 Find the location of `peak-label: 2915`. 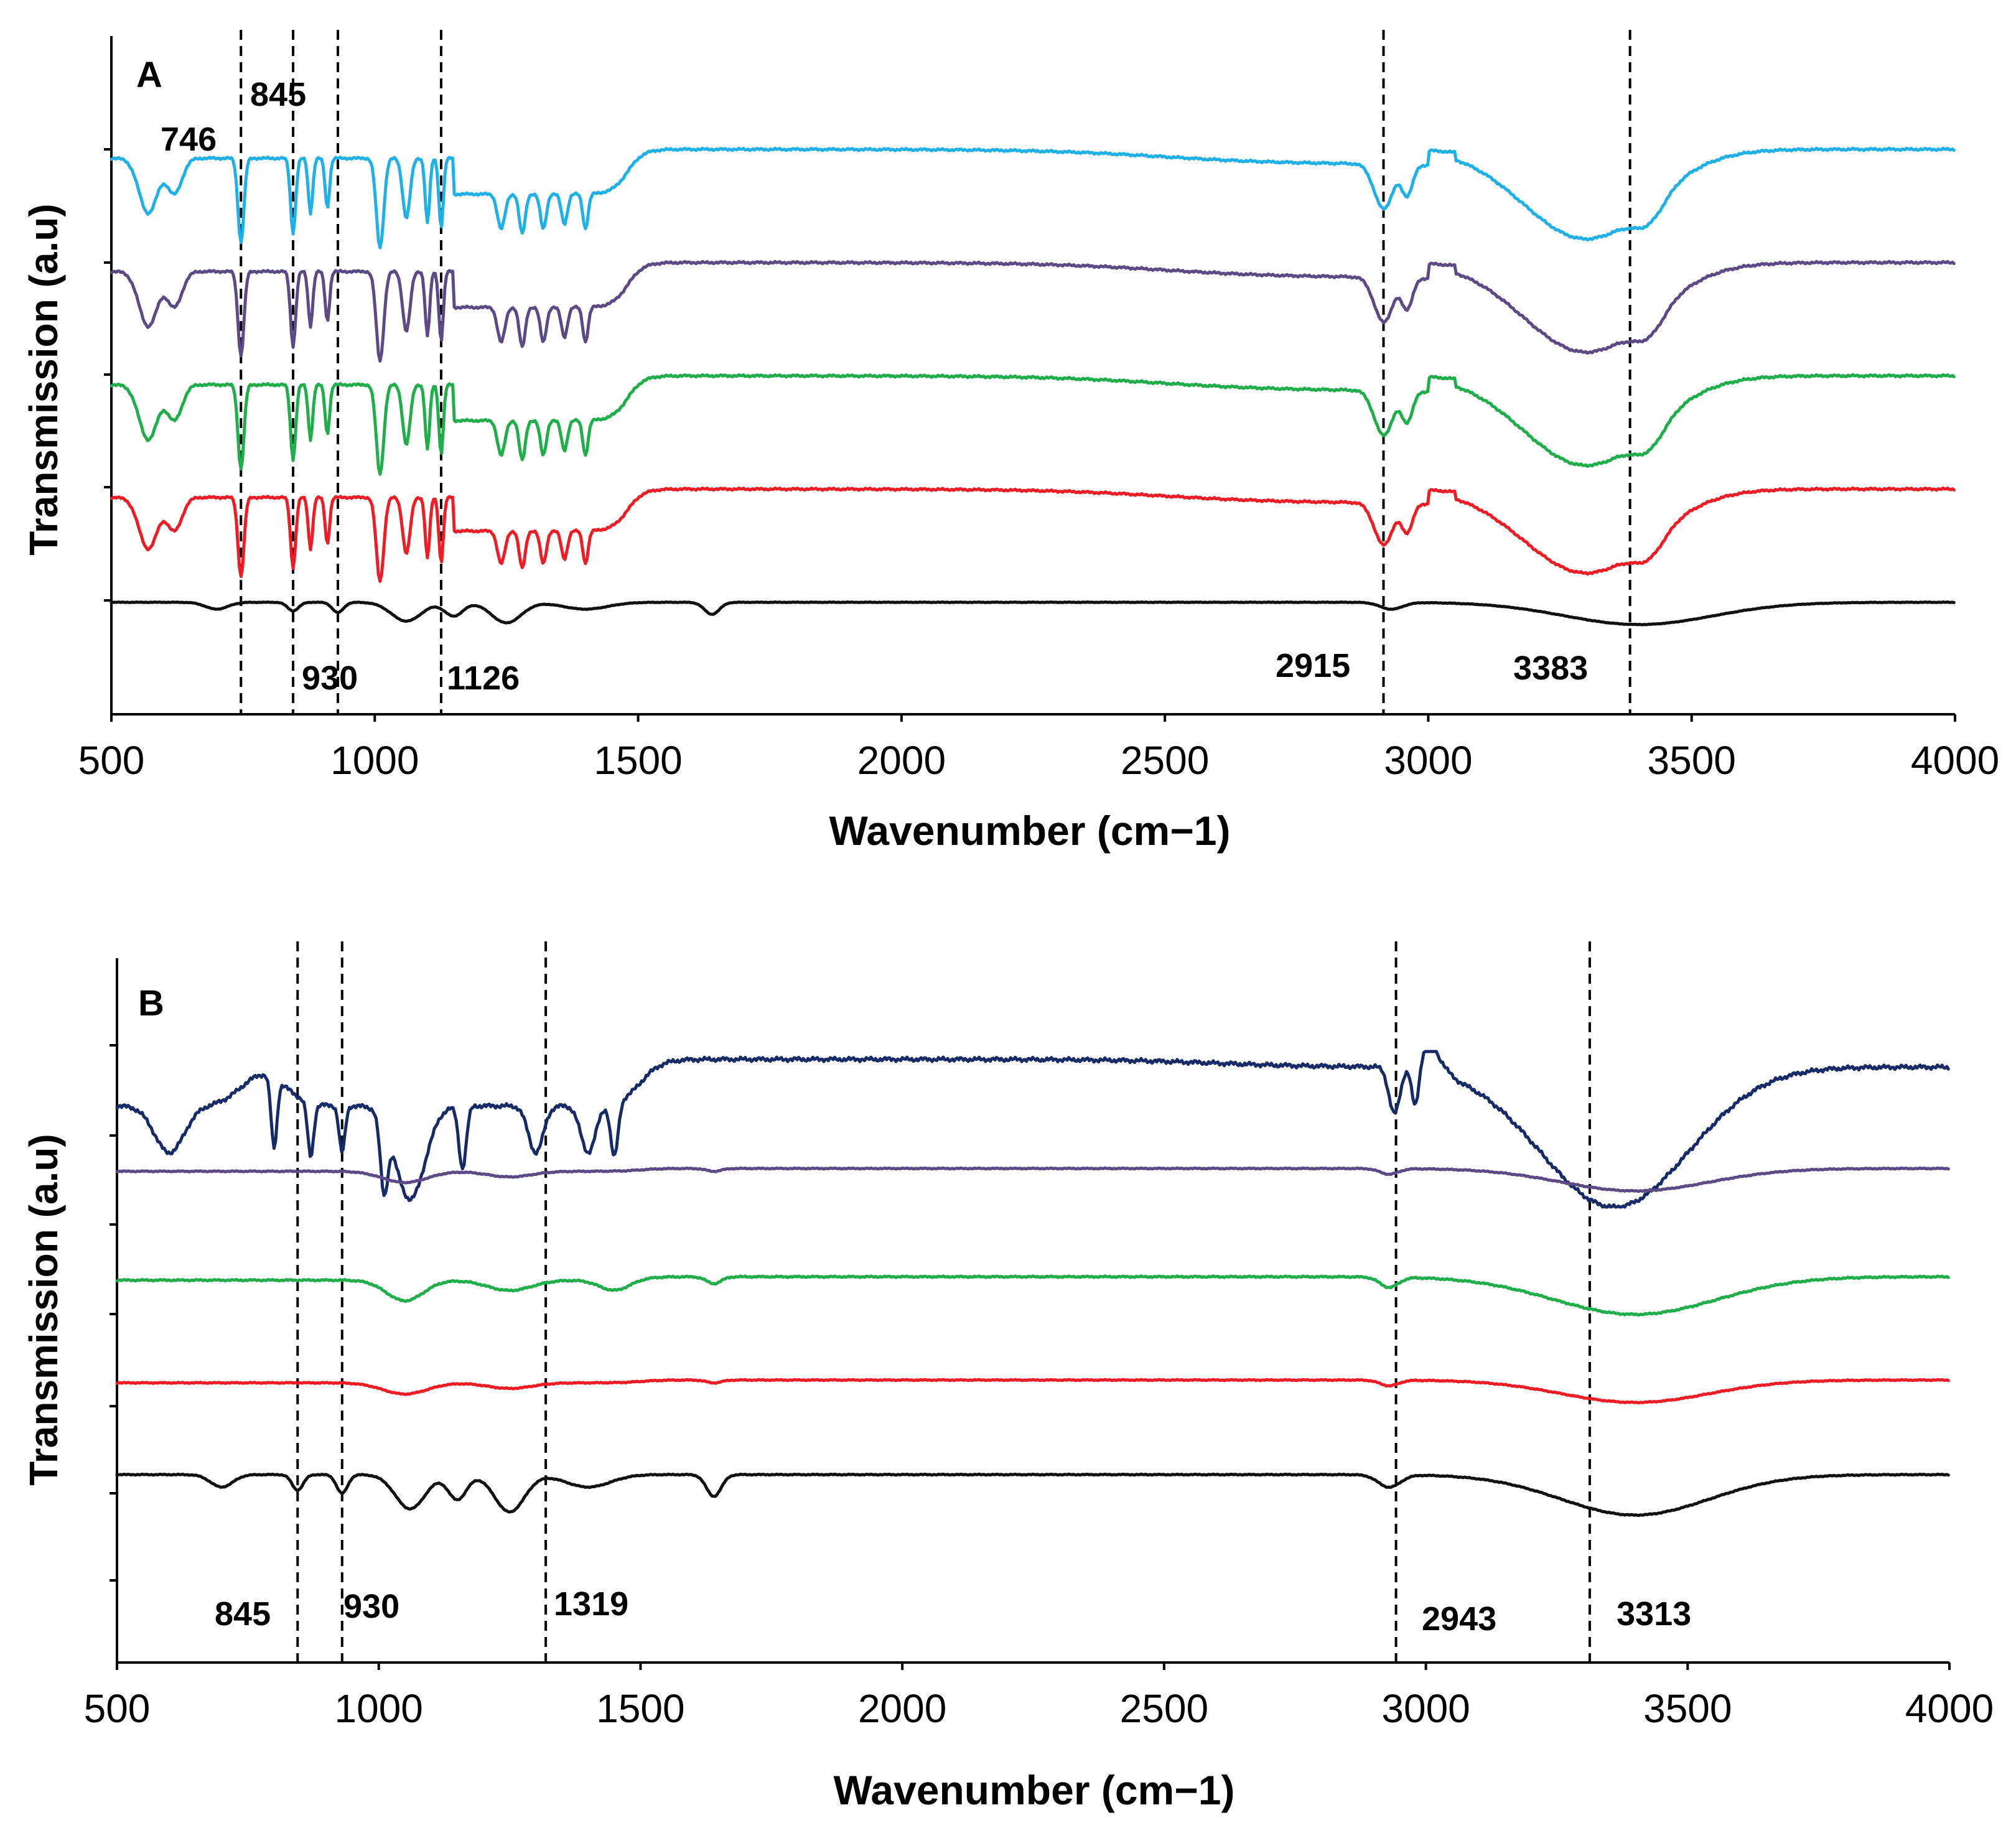

peak-label: 2915 is located at coordinates (1313, 666).